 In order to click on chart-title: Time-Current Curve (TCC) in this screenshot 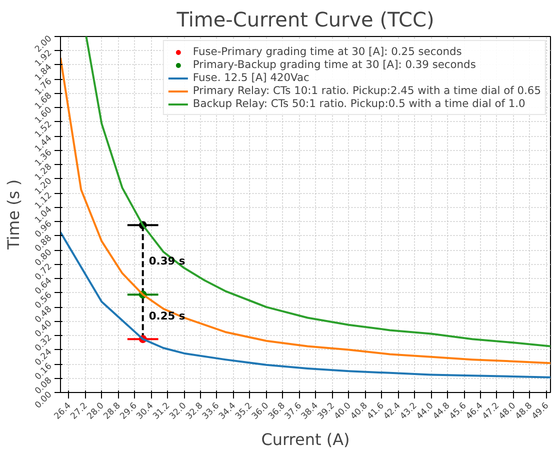, I will do `click(305, 20)`.